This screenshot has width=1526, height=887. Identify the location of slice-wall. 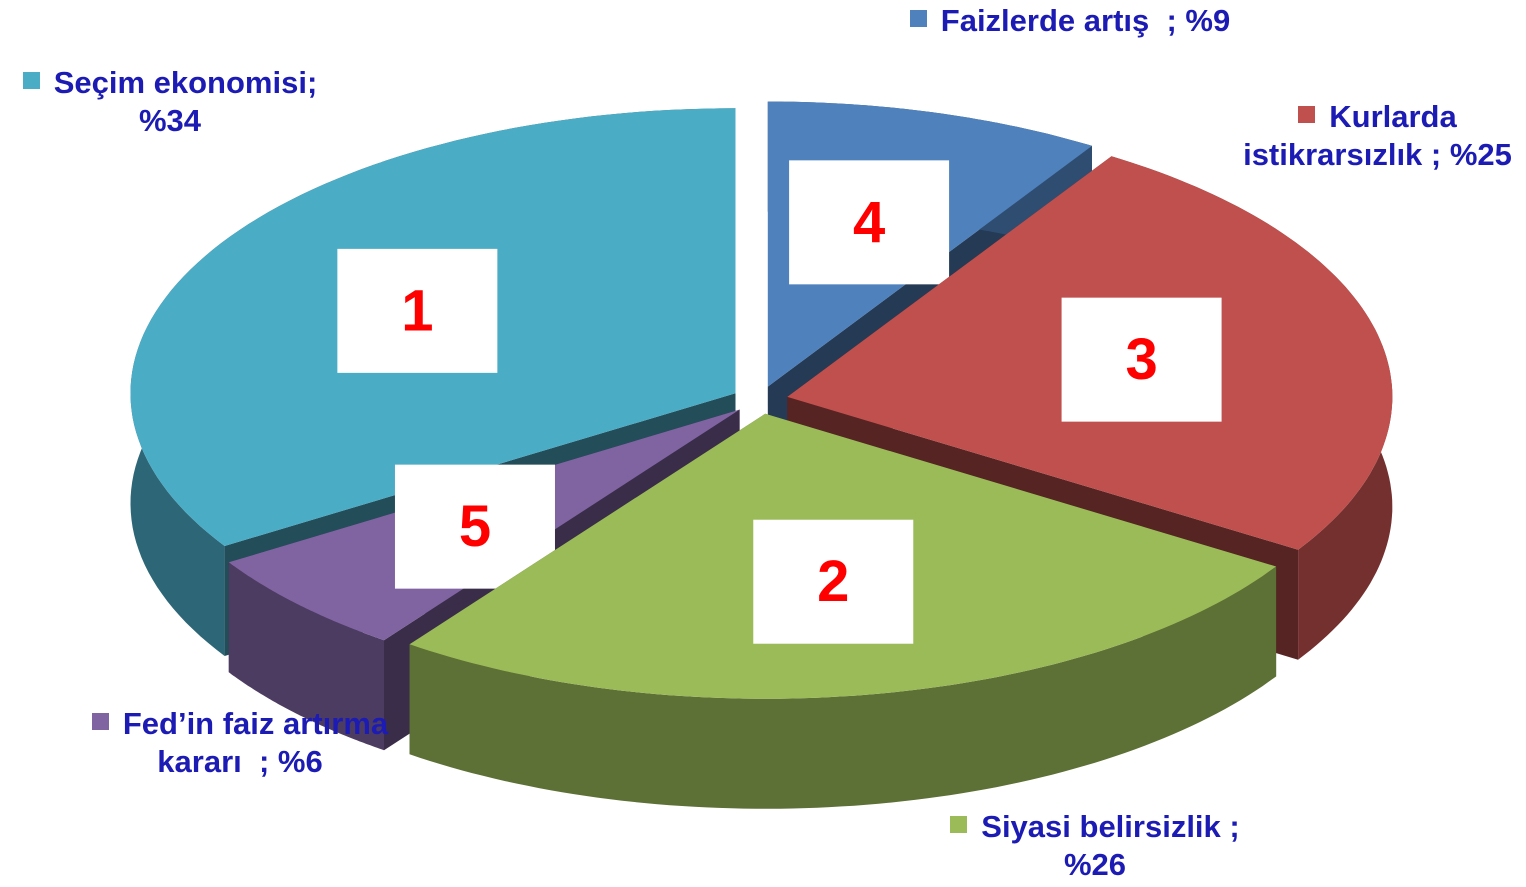
(306, 656).